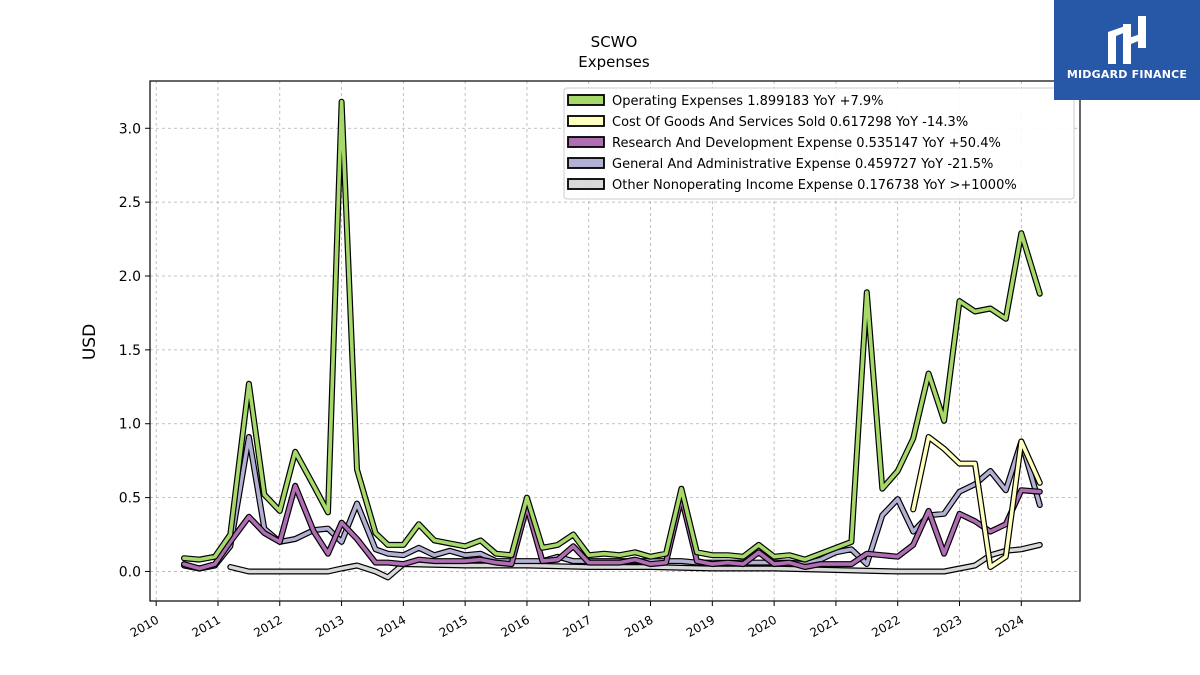  Describe the element at coordinates (130, 499) in the screenshot. I see `y-tick-label: 0.5` at that location.